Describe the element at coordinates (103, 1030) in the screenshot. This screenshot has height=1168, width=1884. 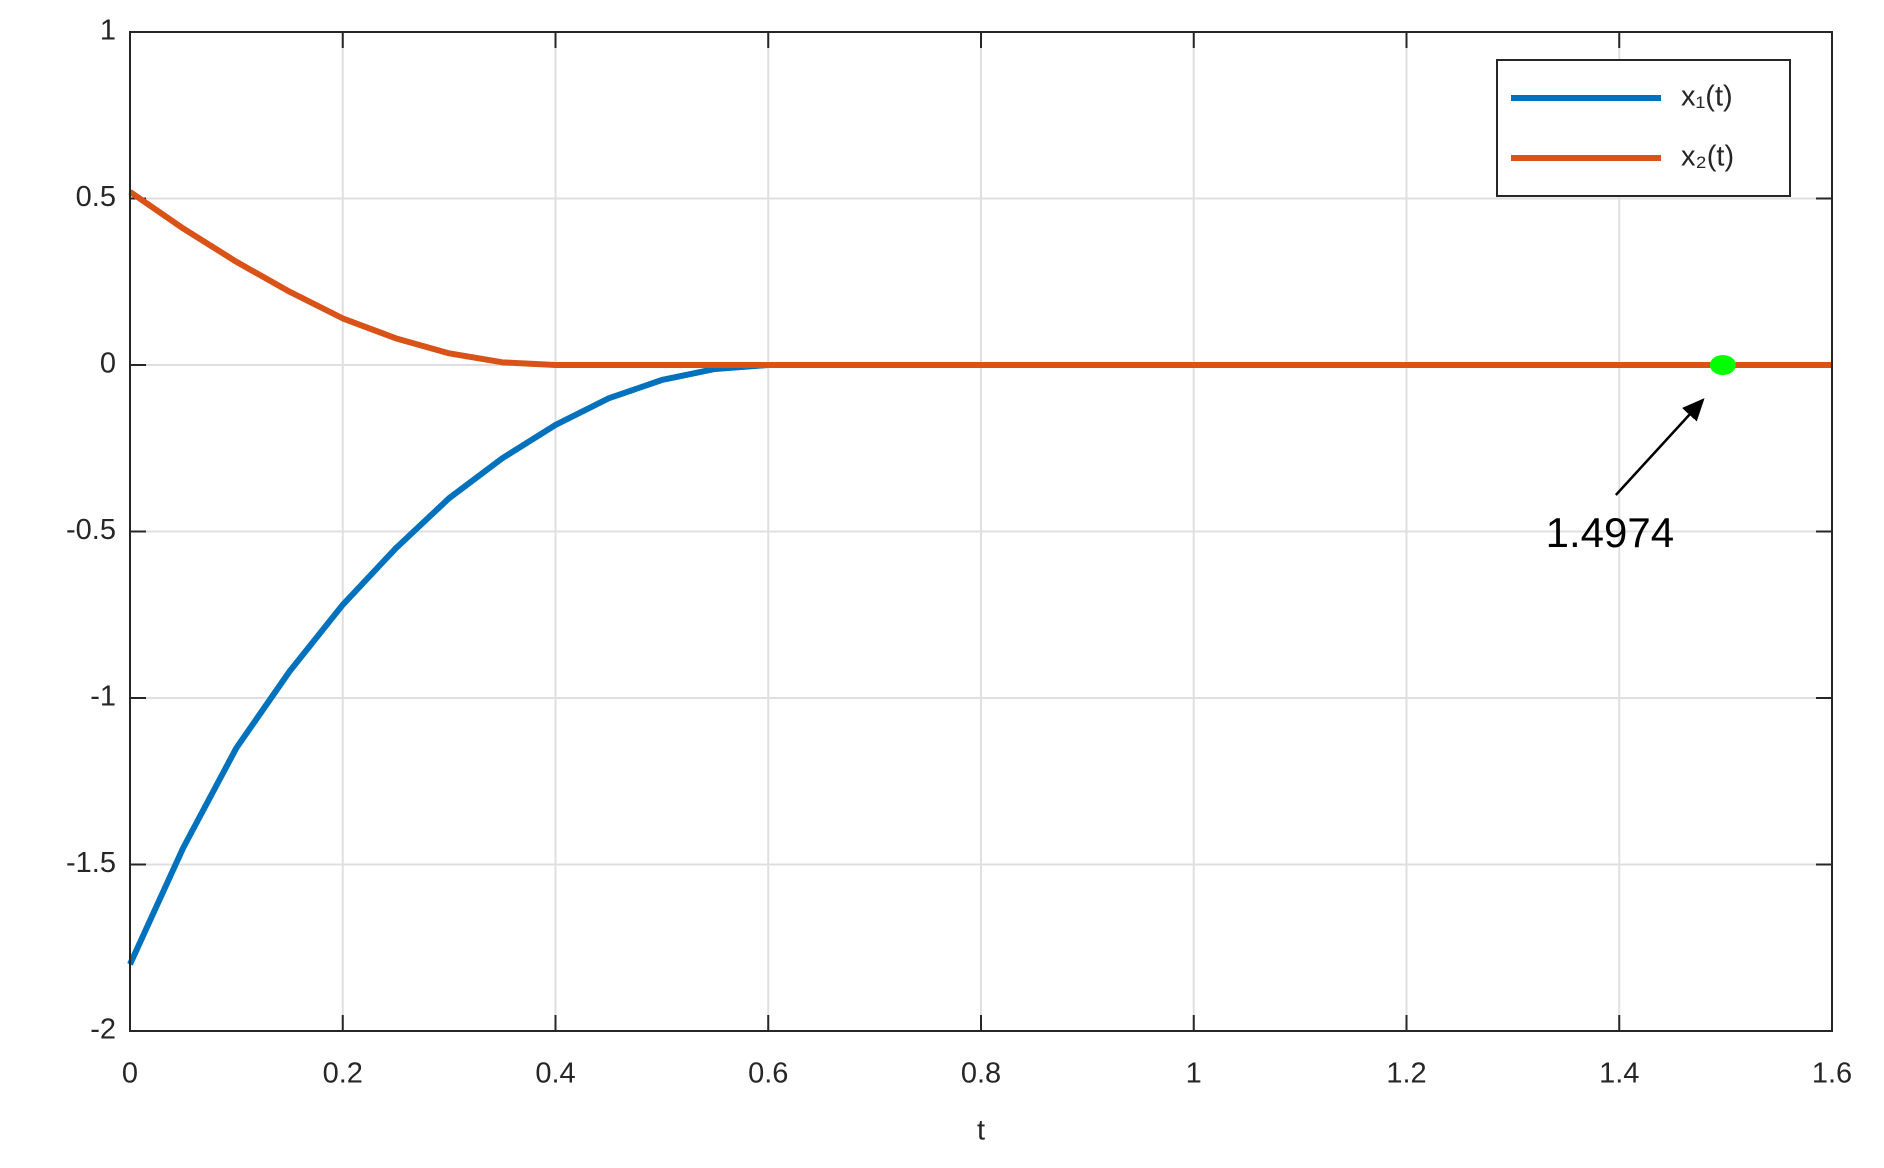
I see `y-tick-label: -2` at that location.